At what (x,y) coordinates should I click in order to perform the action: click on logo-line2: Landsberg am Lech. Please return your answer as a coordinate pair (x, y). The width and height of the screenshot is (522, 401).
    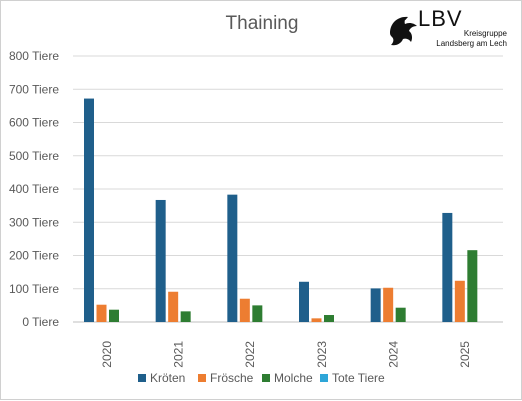
    Looking at the image, I should click on (471, 43).